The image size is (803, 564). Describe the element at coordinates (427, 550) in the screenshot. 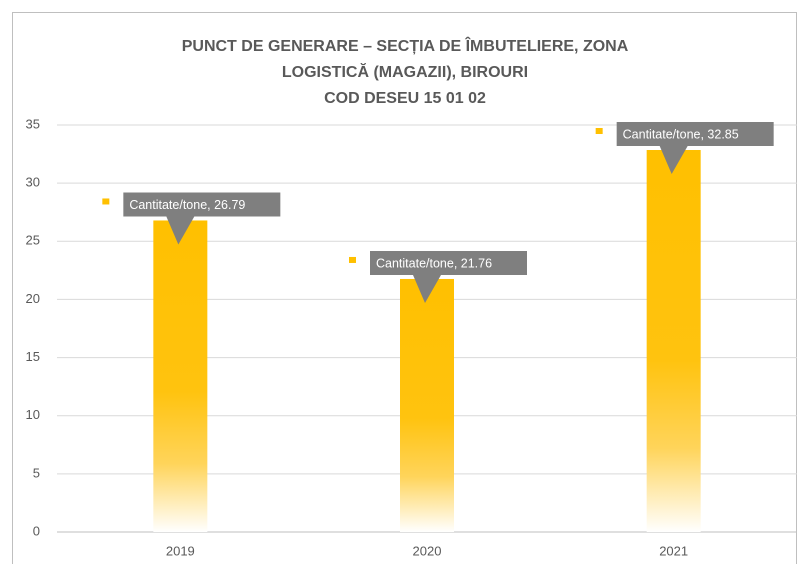

I see `x-tick-label: 2020` at that location.